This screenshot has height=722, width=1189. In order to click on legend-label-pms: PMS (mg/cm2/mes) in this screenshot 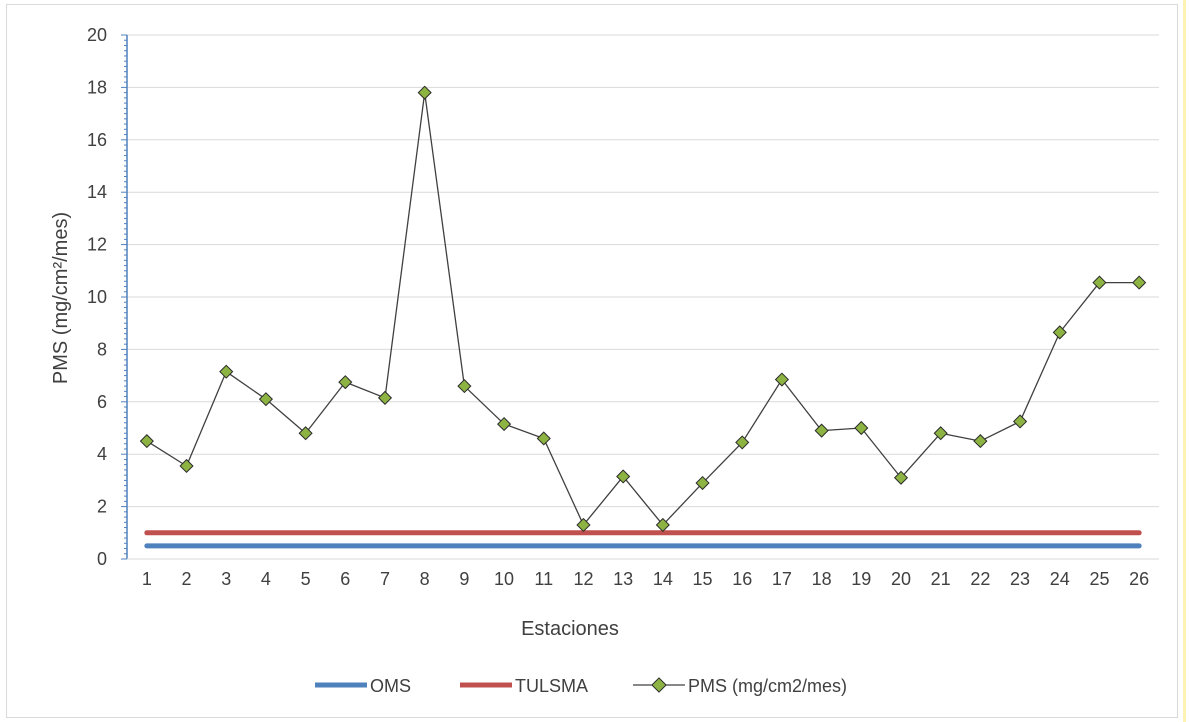, I will do `click(767, 686)`.